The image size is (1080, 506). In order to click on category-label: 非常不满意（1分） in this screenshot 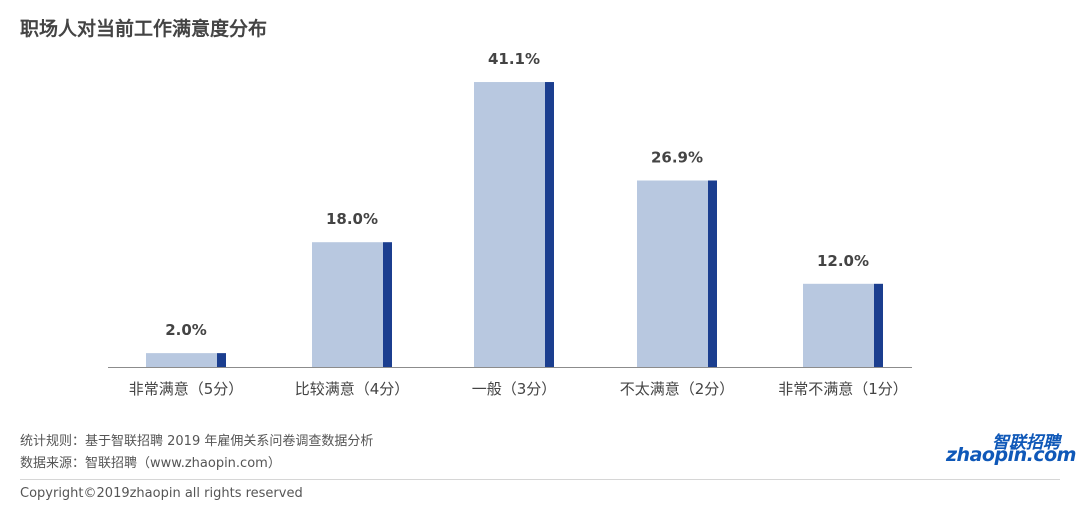, I will do `click(843, 389)`.